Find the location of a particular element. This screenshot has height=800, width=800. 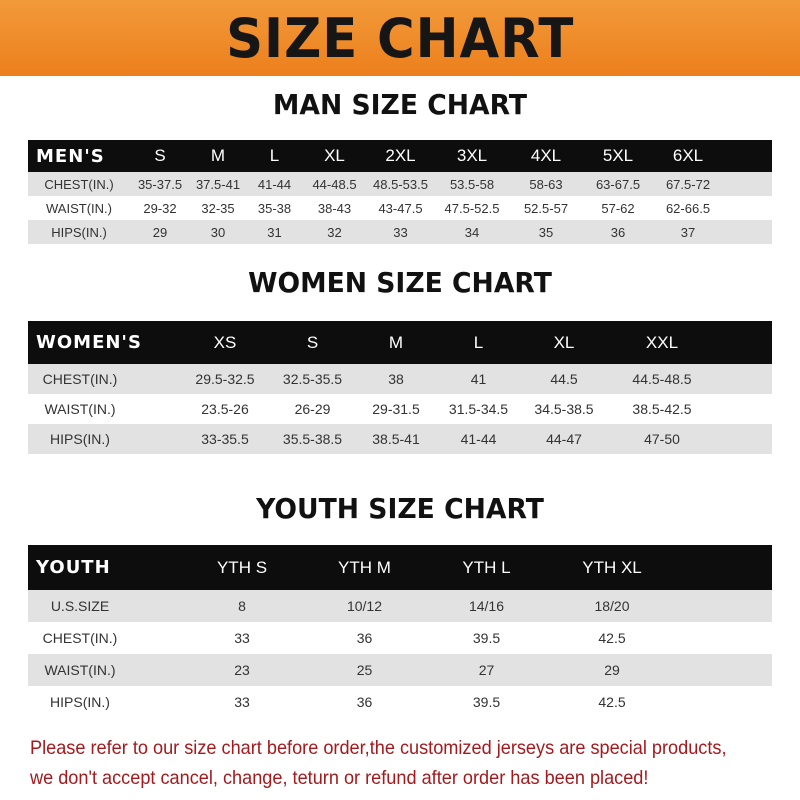

measurement-value: 67.5-72 is located at coordinates (688, 184).